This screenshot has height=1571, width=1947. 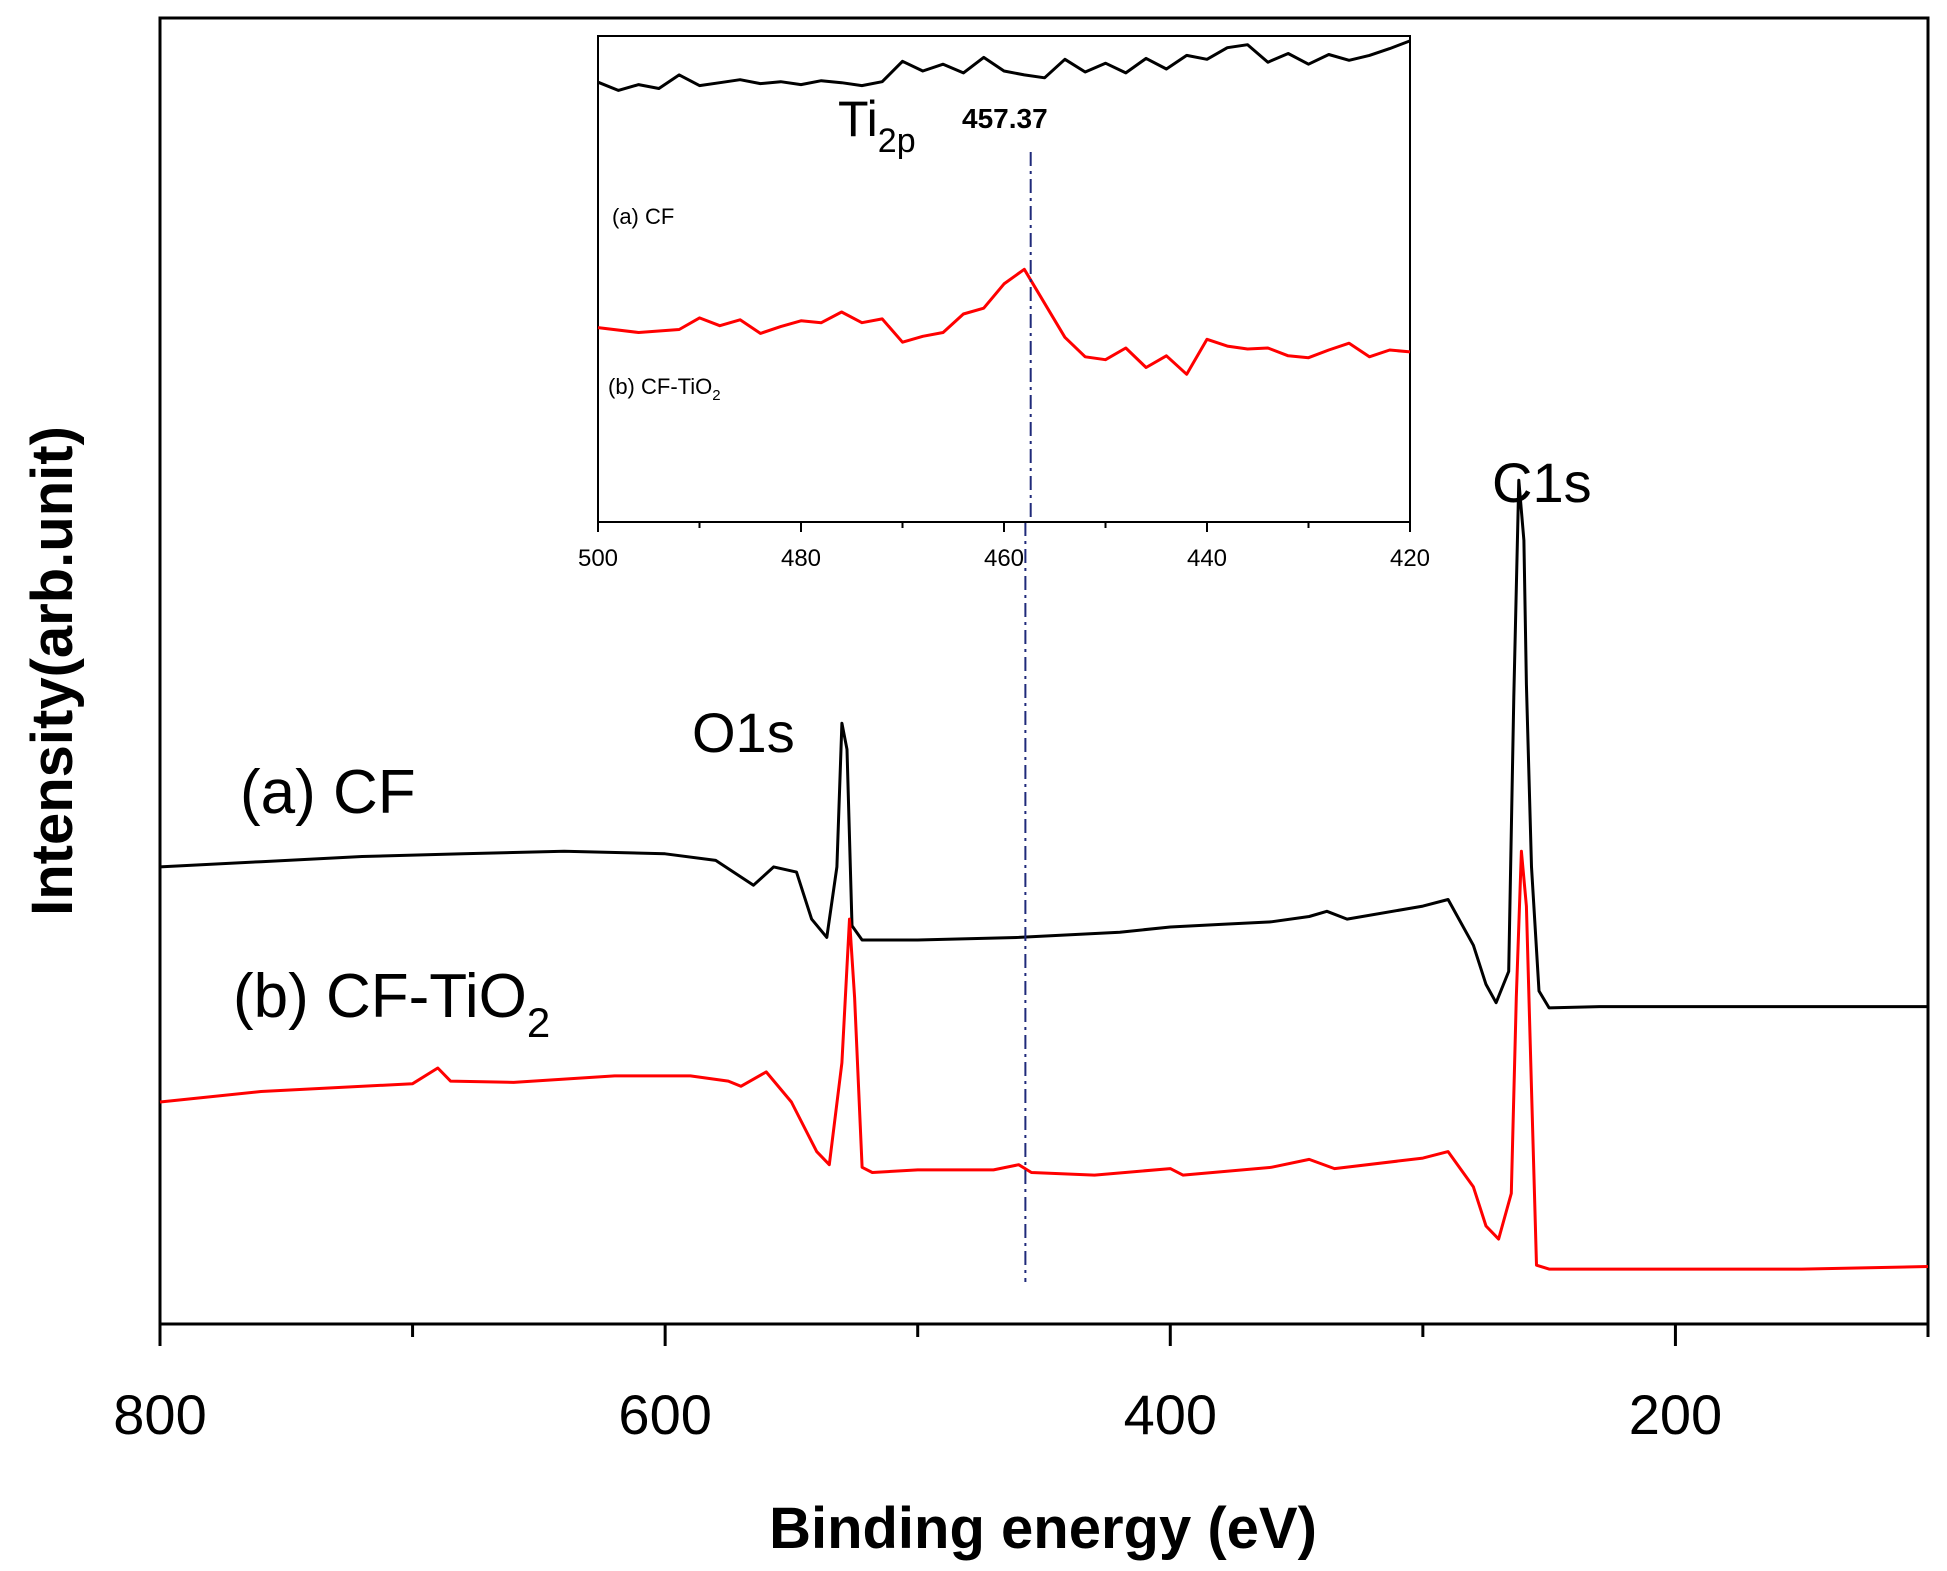 What do you see at coordinates (801, 558) in the screenshot?
I see `inset-x-tick-label: 480` at bounding box center [801, 558].